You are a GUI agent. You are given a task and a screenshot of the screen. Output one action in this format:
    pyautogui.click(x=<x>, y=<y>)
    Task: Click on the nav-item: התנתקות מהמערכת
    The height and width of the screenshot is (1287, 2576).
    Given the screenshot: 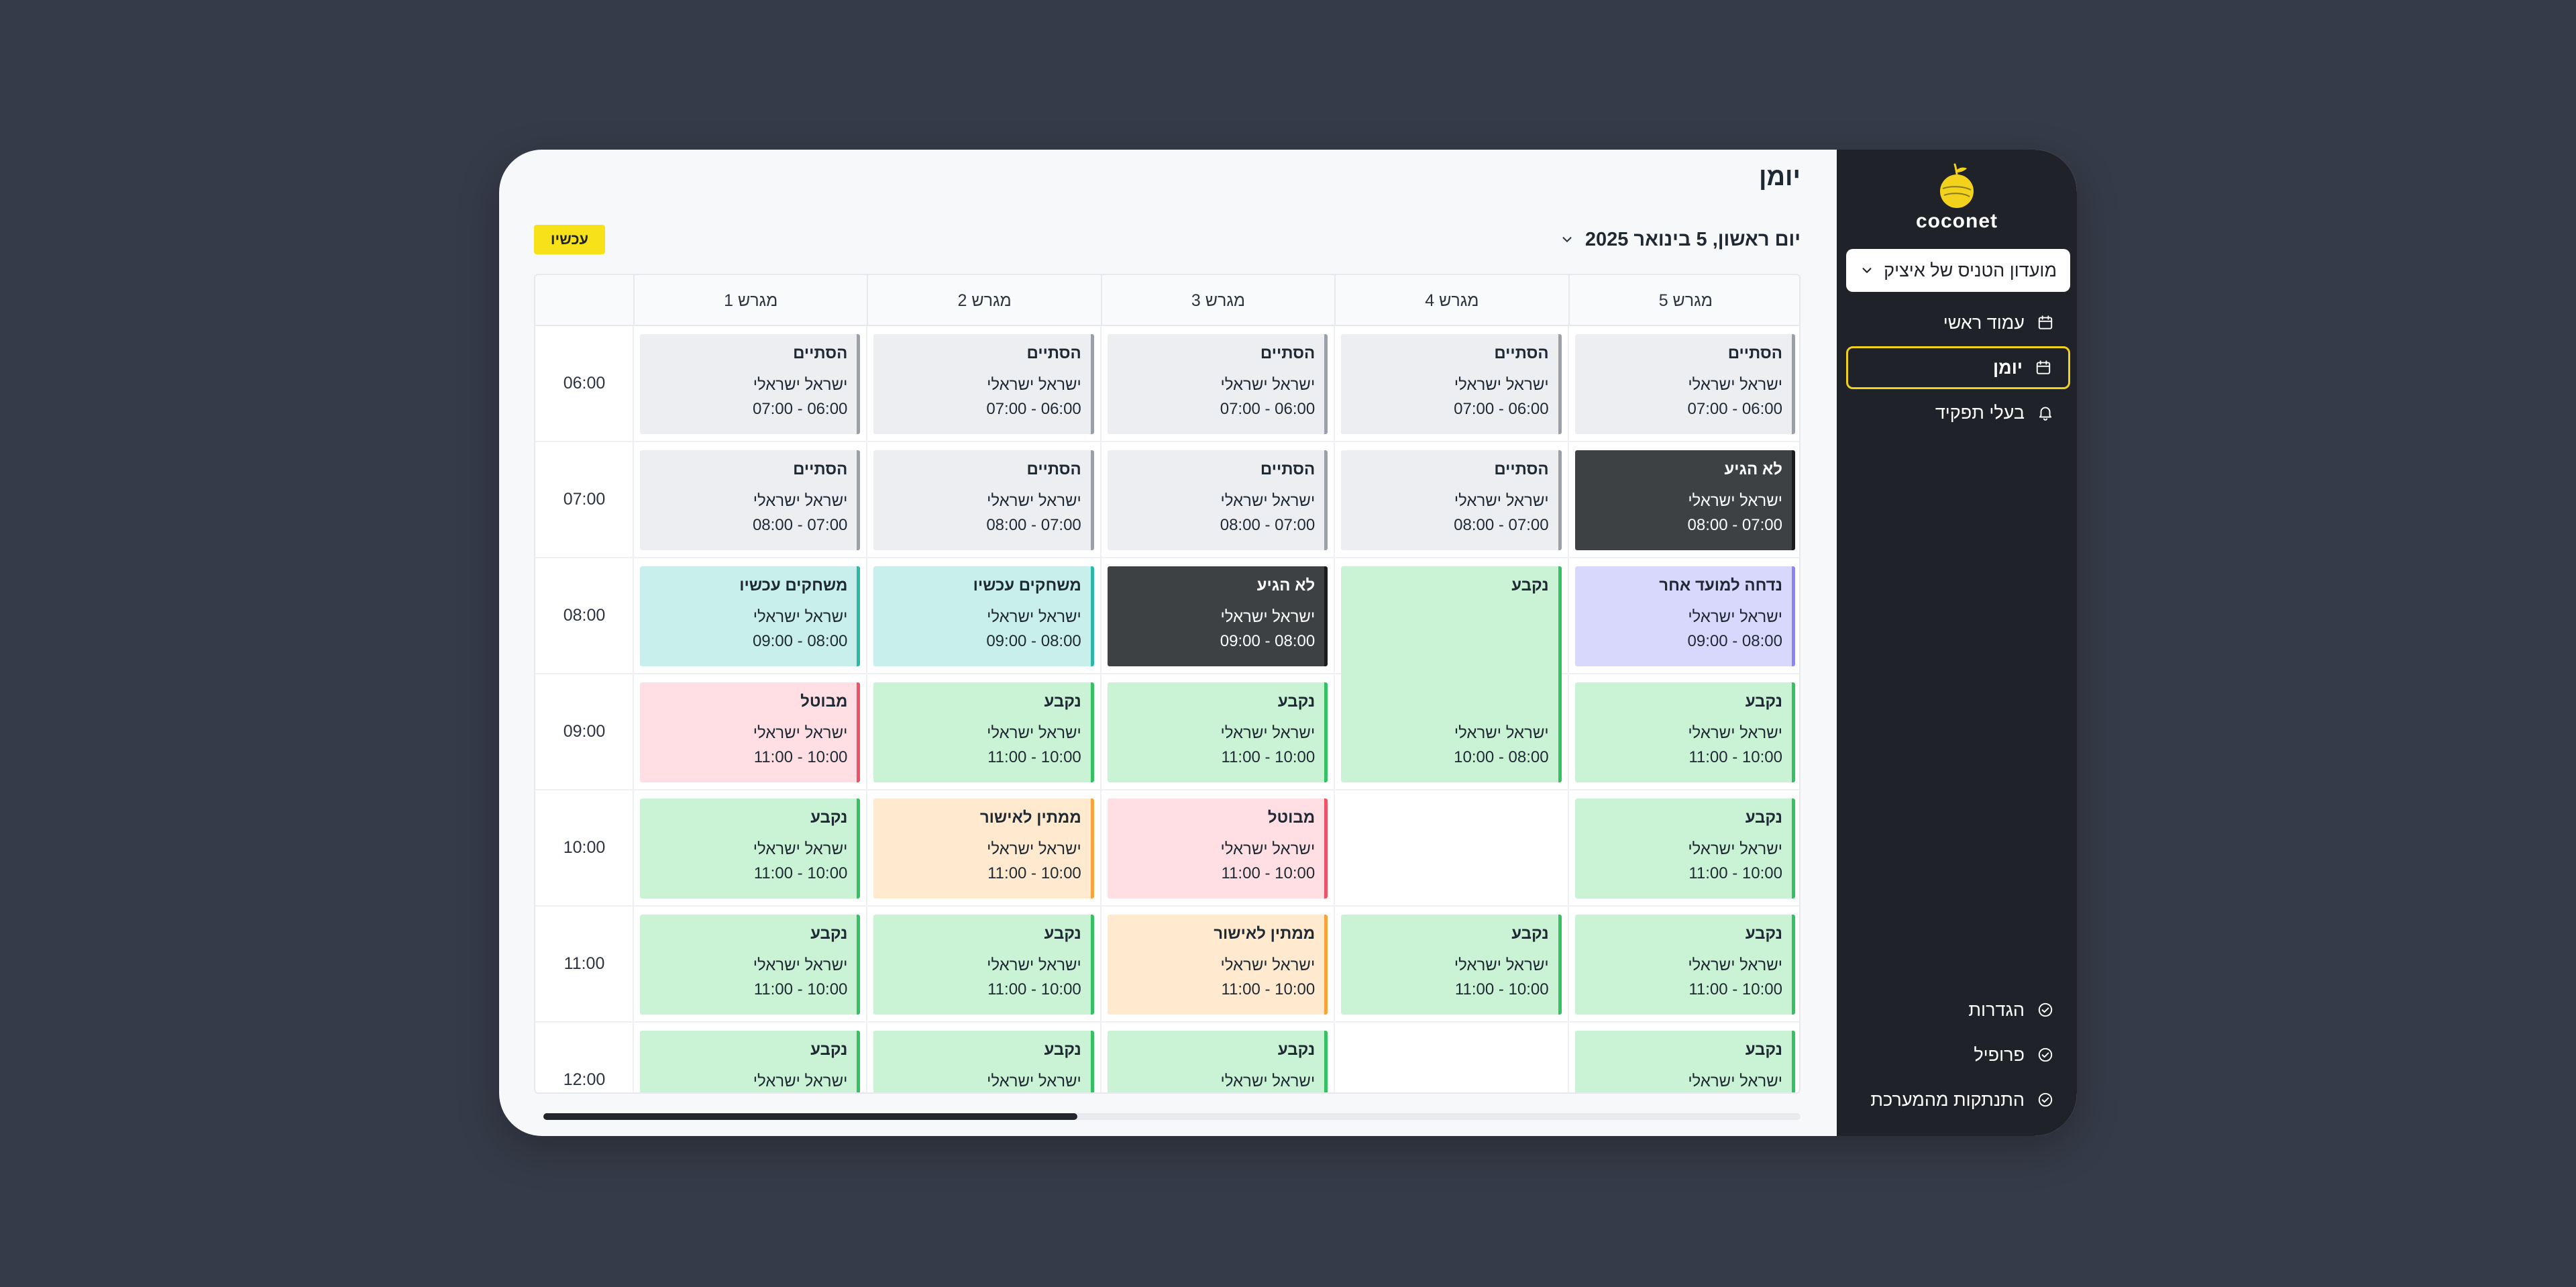 What is the action you would take?
    pyautogui.click(x=1958, y=1099)
    